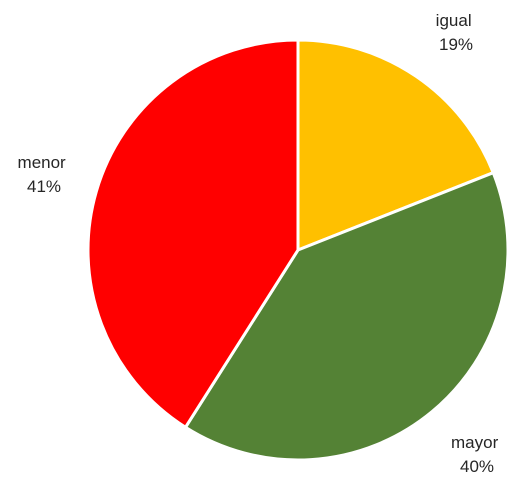 The height and width of the screenshot is (480, 512). Describe the element at coordinates (477, 454) in the screenshot. I see `slice-label-mayor: mayor 40%` at that location.